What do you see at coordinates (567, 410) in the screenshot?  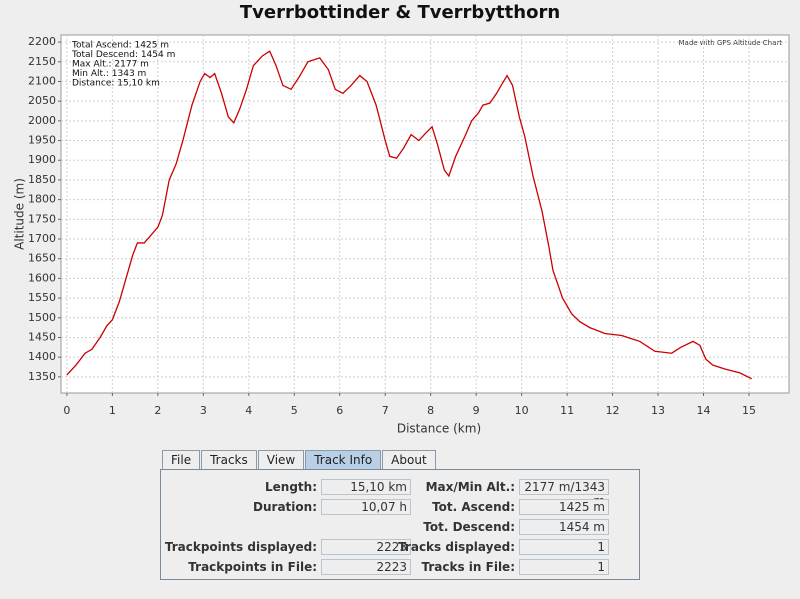 I see `x-tick-label: 11` at bounding box center [567, 410].